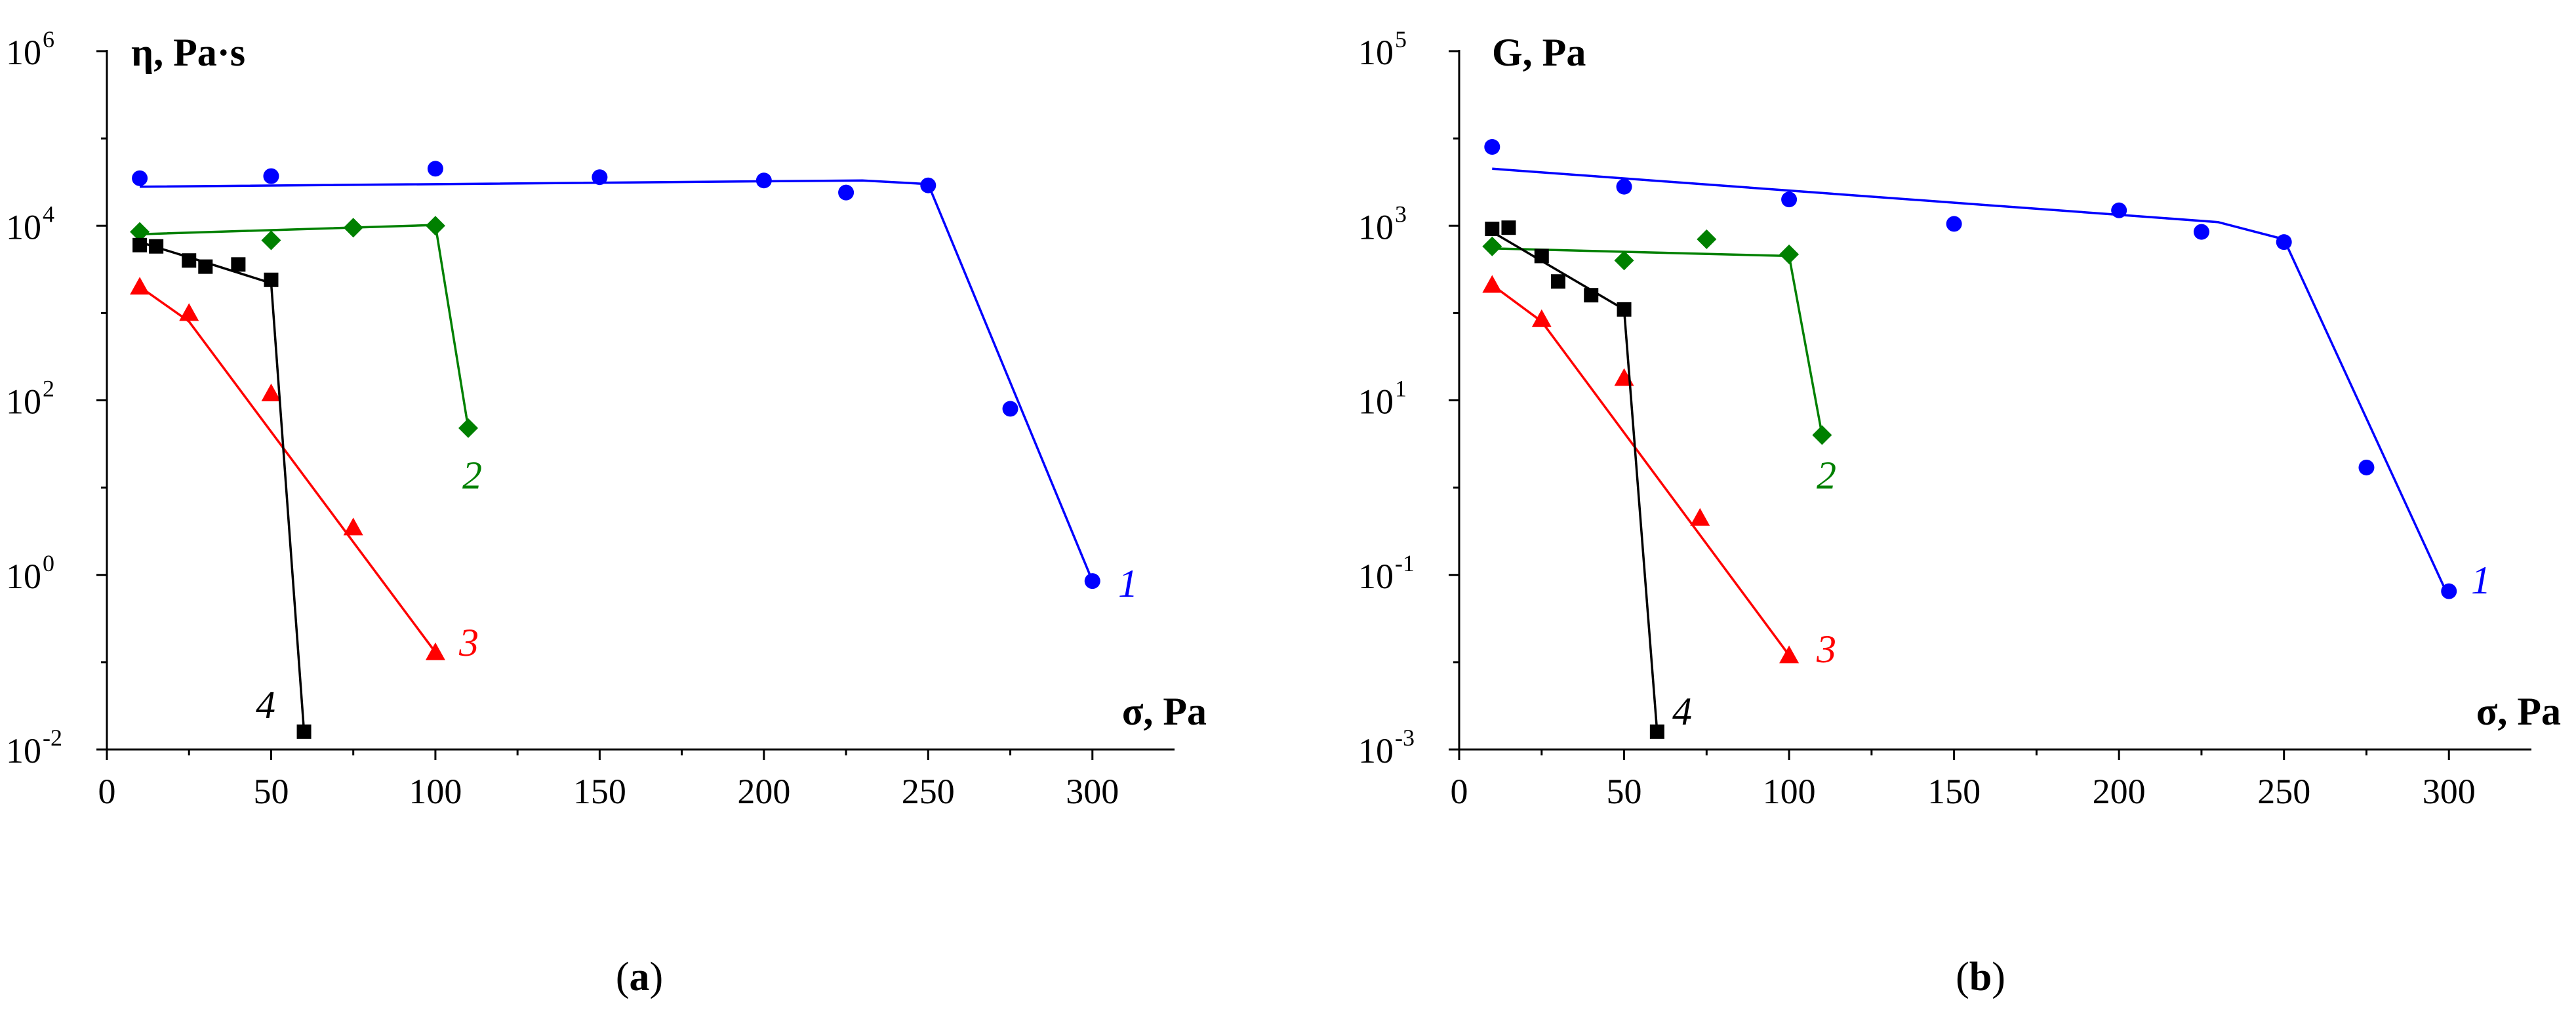 Image resolution: width=2576 pixels, height=1019 pixels. I want to click on y-tick-exponent: 6, so click(48, 39).